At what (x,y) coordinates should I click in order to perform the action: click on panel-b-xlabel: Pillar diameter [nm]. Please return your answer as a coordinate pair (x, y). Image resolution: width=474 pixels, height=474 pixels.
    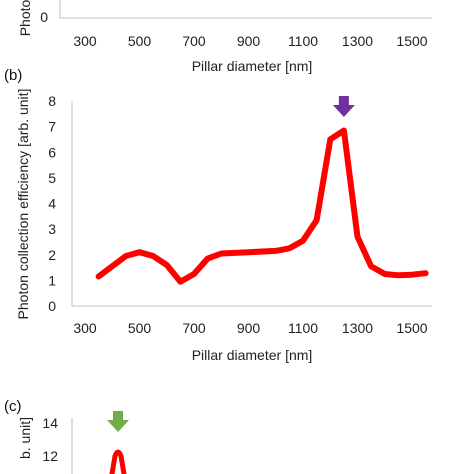
    Looking at the image, I should click on (252, 355).